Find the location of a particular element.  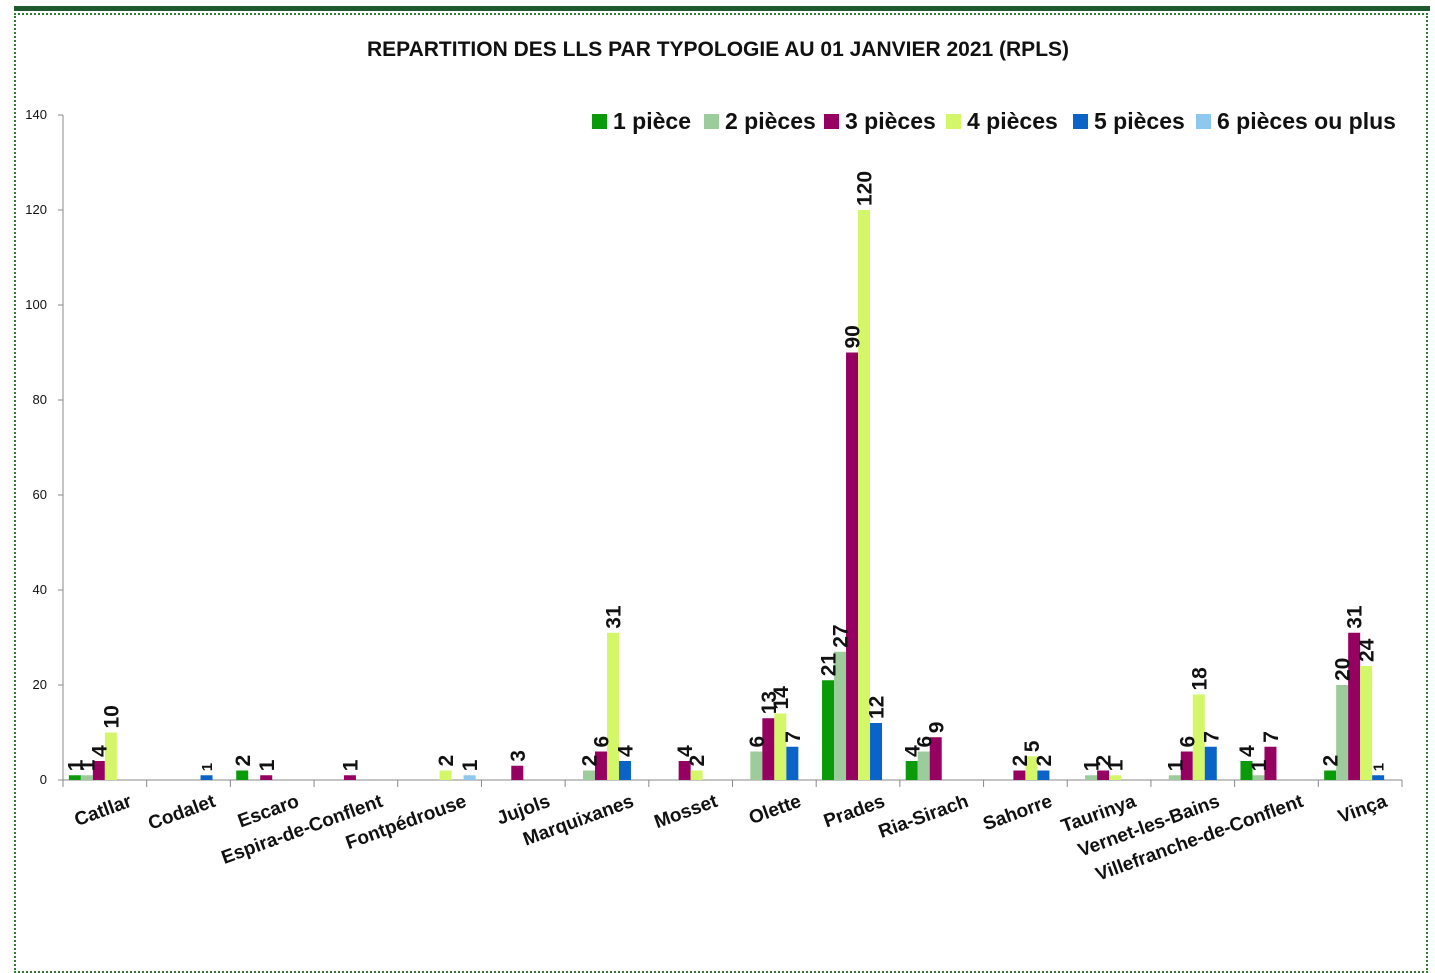

category-label: Ria-Sirach is located at coordinates (923, 817).